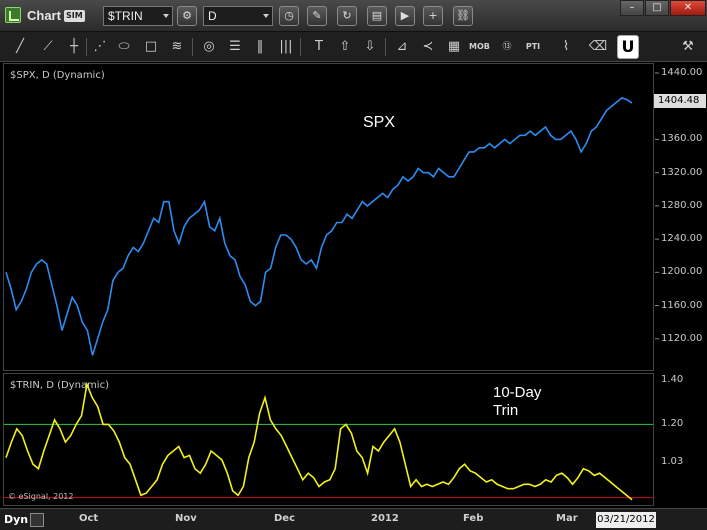 The width and height of the screenshot is (707, 530). What do you see at coordinates (682, 139) in the screenshot?
I see `price-axis-tick: 1360.00` at bounding box center [682, 139].